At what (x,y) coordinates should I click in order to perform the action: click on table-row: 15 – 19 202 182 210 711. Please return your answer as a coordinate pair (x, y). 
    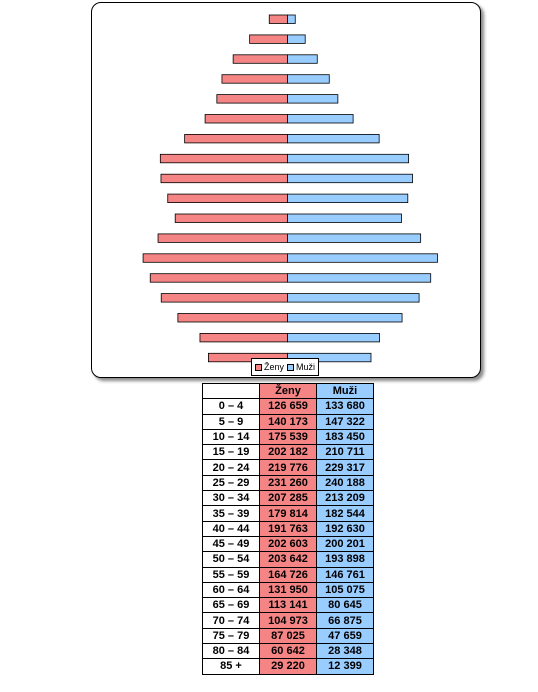
    Looking at the image, I should click on (288, 452).